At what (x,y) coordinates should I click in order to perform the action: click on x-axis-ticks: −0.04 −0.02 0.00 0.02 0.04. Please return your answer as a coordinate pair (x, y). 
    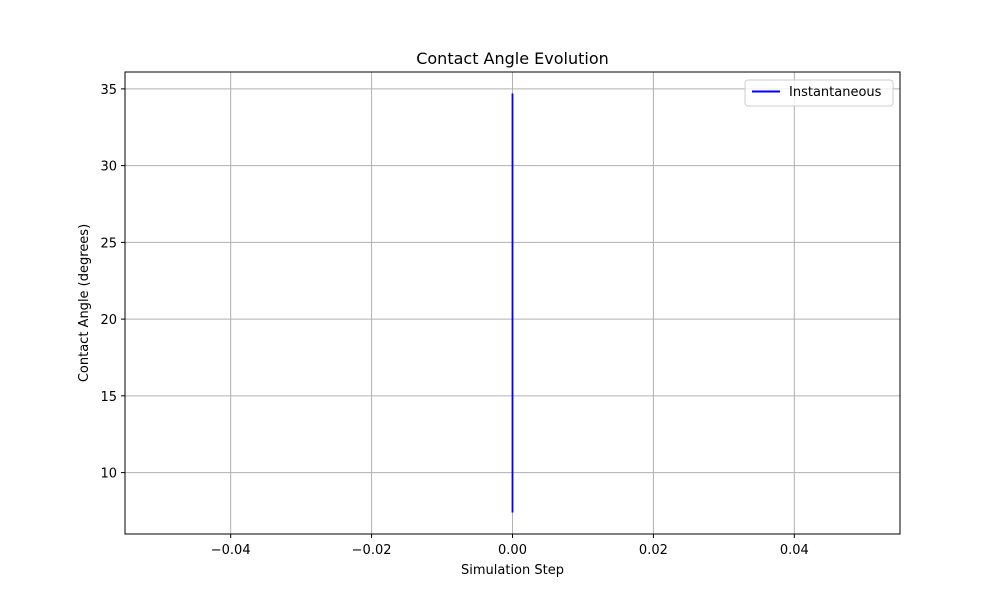
    Looking at the image, I should click on (510, 546).